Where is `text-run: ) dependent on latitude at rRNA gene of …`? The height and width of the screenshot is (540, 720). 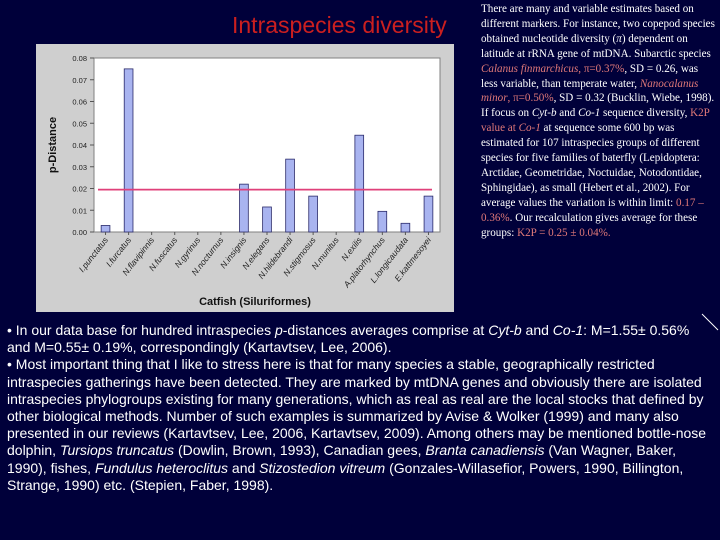 text-run: ) dependent on latitude at rRNA gene of … is located at coordinates (596, 46).